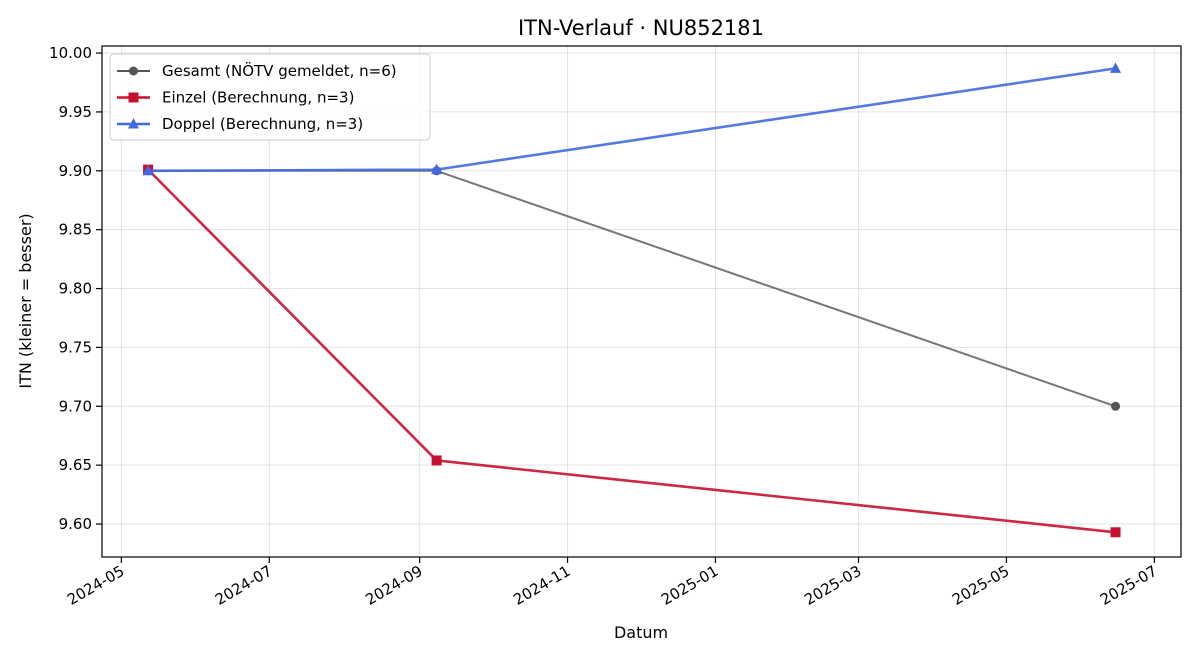  What do you see at coordinates (980, 585) in the screenshot?
I see `x-tick-label: 2025-05` at bounding box center [980, 585].